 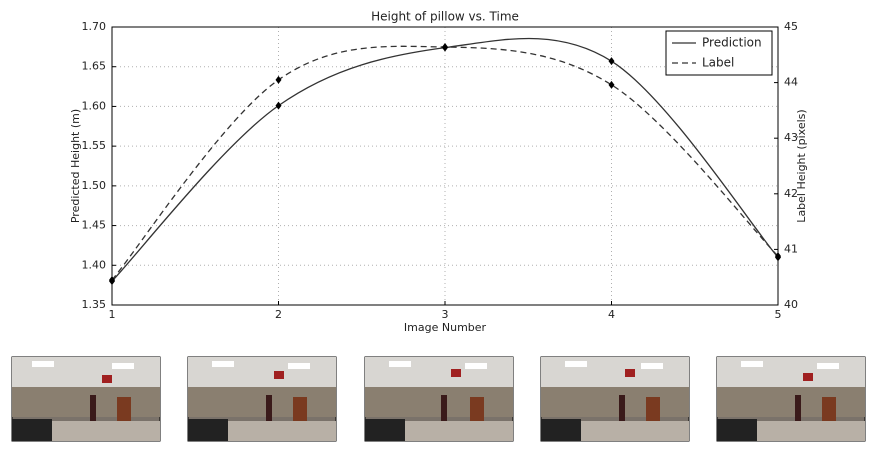 What do you see at coordinates (278, 314) in the screenshot?
I see `x-tick-label: 2` at bounding box center [278, 314].